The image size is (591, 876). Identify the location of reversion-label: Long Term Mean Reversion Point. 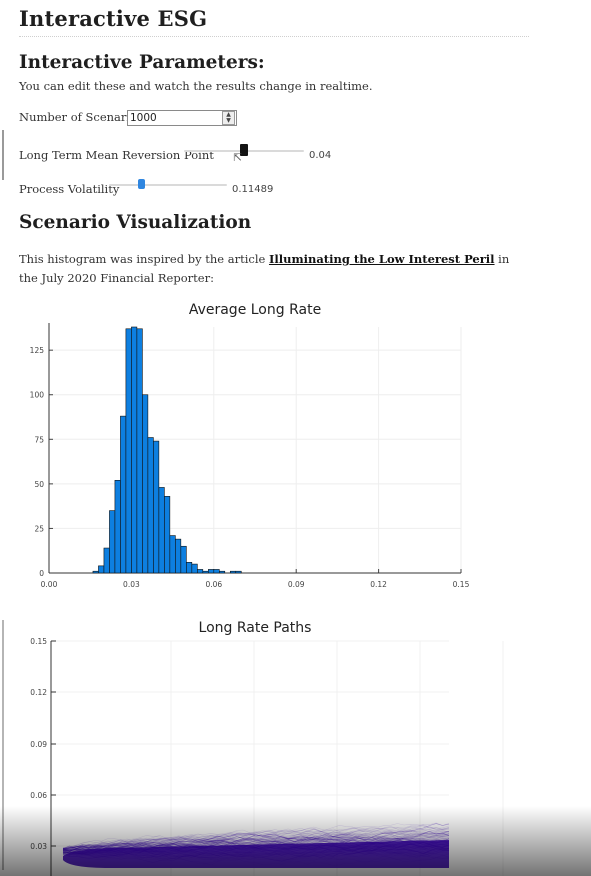
(116, 155).